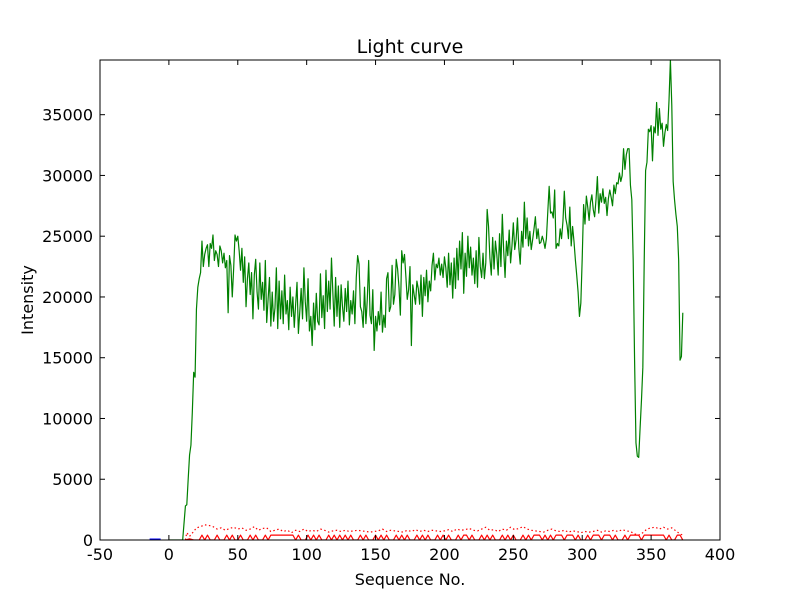 The image size is (800, 600). Describe the element at coordinates (651, 554) in the screenshot. I see `x-tick-label: 350` at that location.